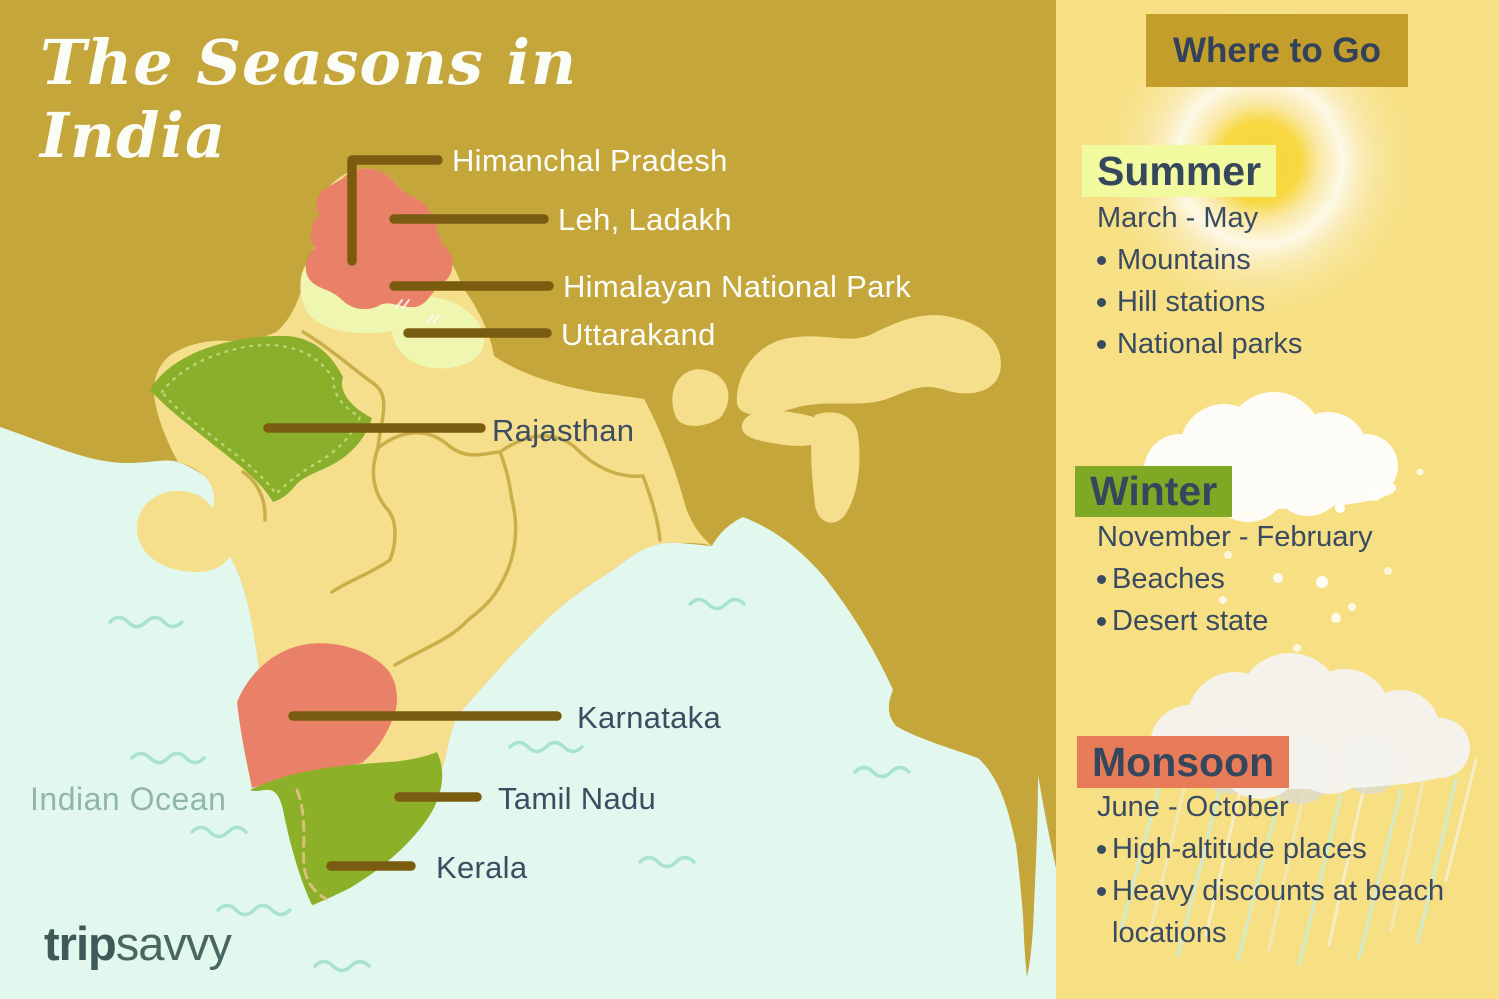 This screenshot has height=999, width=1499. Describe the element at coordinates (1183, 762) in the screenshot. I see `monsoon-heading: Monsoon` at that location.